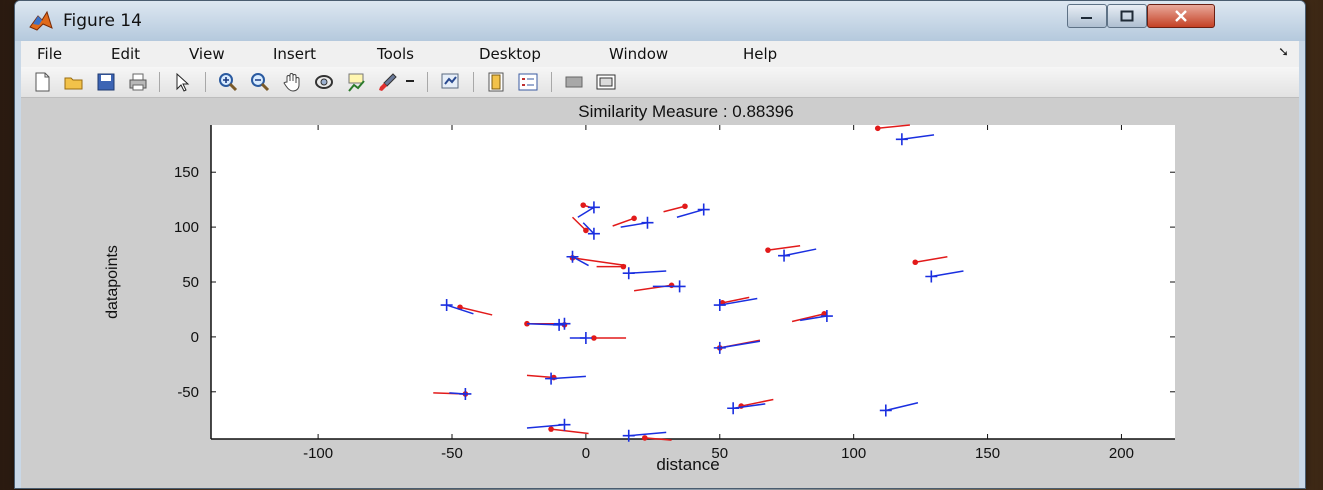 The width and height of the screenshot is (1323, 490). Describe the element at coordinates (190, 282) in the screenshot. I see `y-tick-label: 50` at that location.